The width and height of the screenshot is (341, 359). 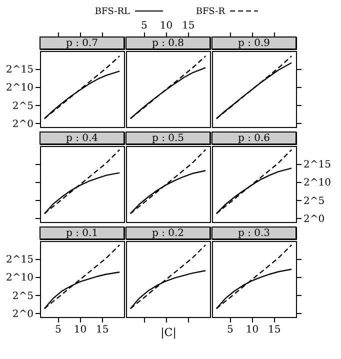 What do you see at coordinates (82, 138) in the screenshot?
I see `chart-title: p : 0.4` at bounding box center [82, 138].